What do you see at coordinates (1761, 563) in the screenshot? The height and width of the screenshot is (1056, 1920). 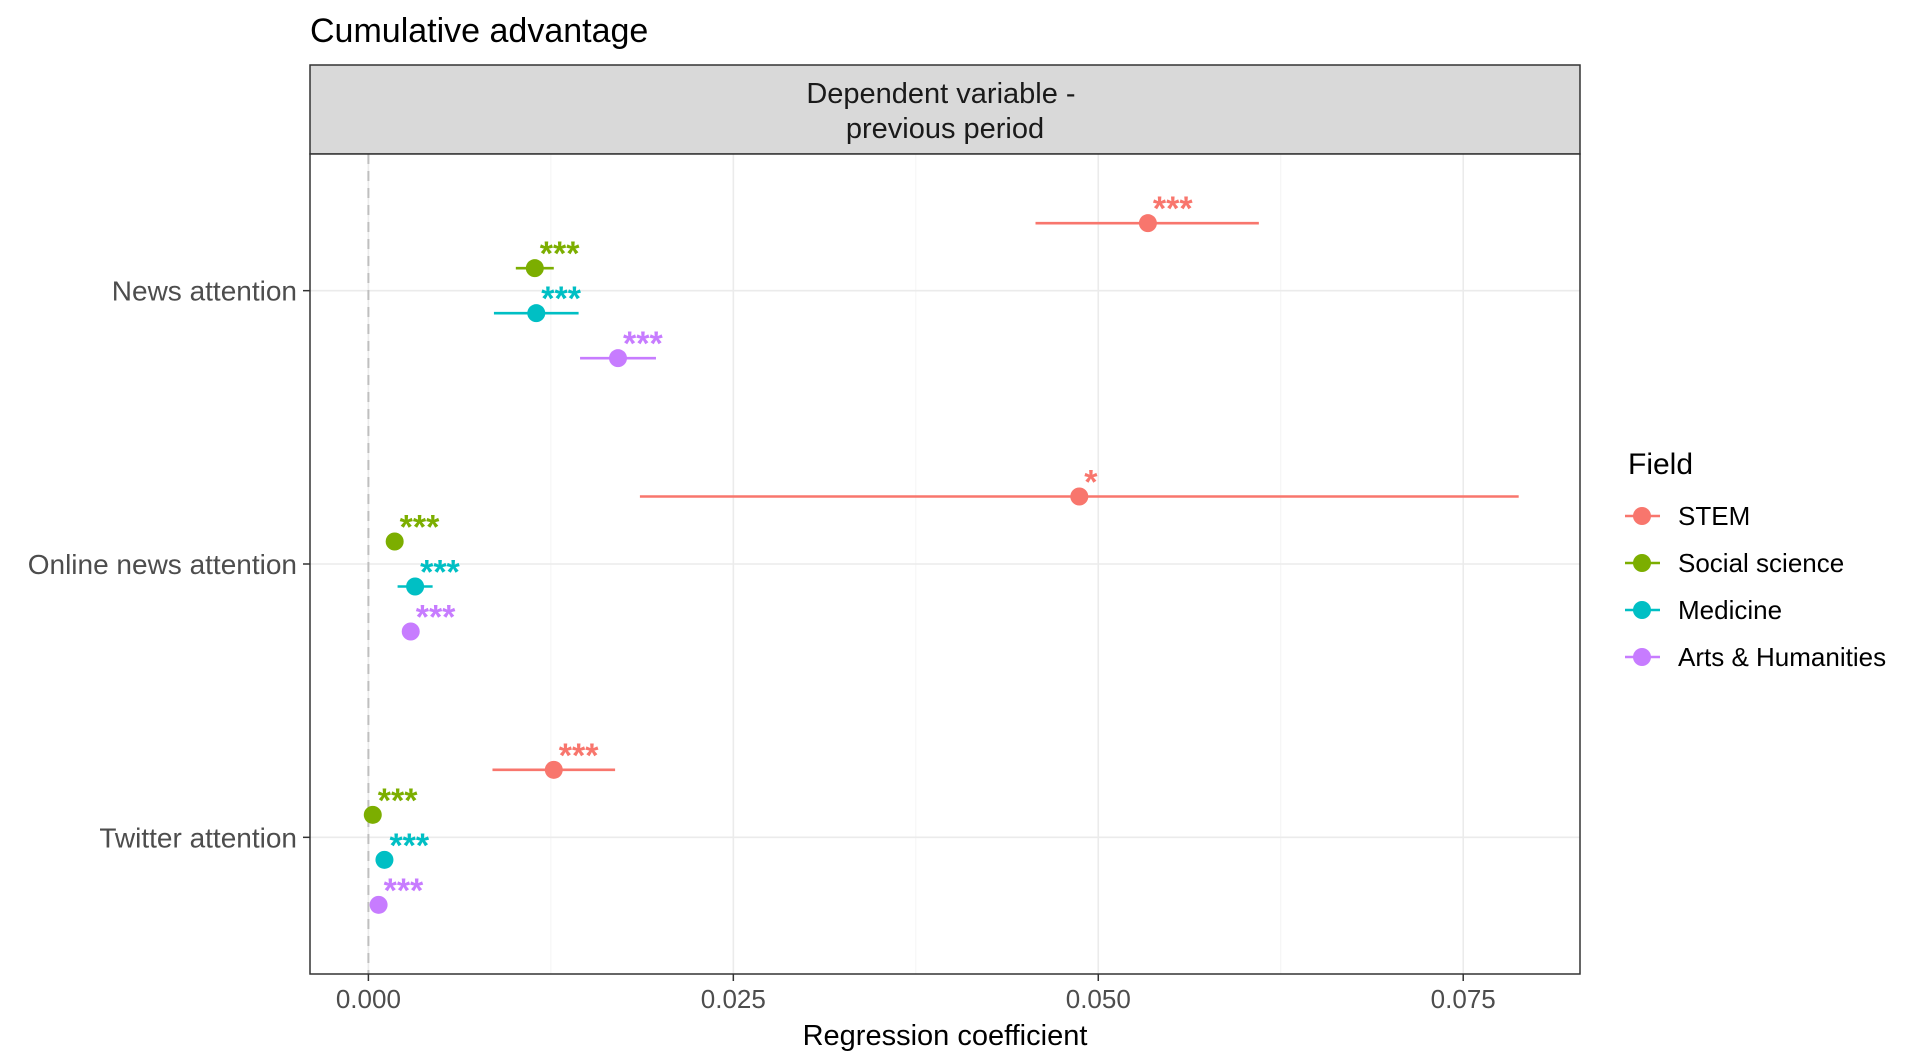 I see `legend-item-label: Social science` at bounding box center [1761, 563].